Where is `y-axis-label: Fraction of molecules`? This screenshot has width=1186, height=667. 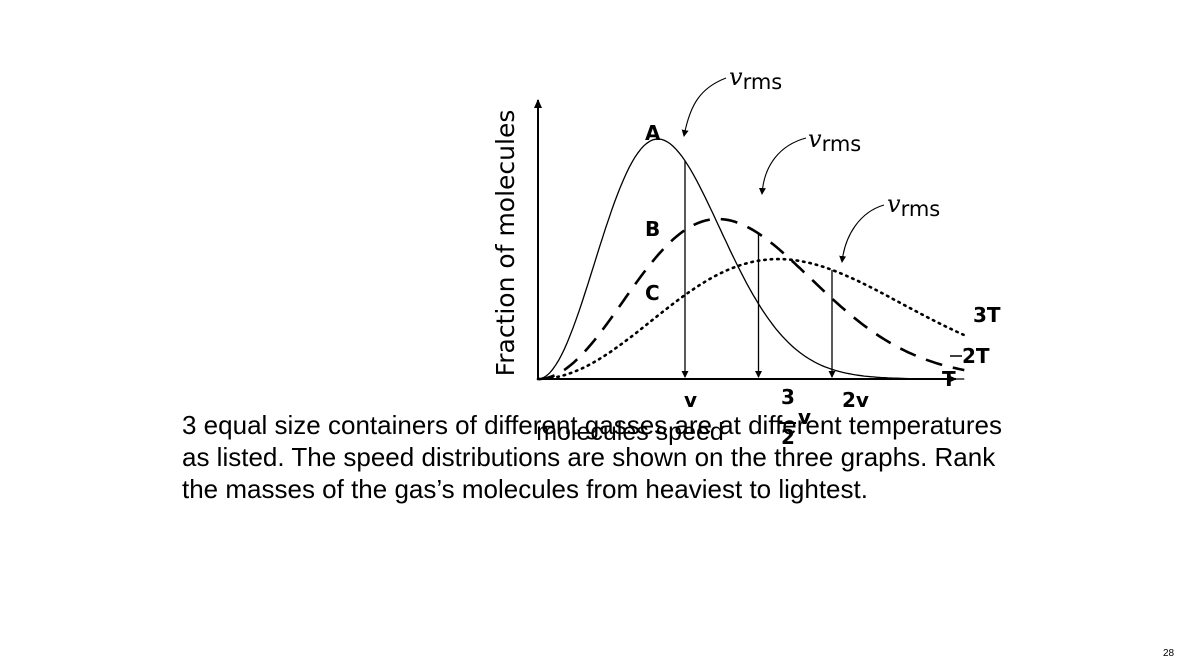 y-axis-label: Fraction of molecules is located at coordinates (505, 243).